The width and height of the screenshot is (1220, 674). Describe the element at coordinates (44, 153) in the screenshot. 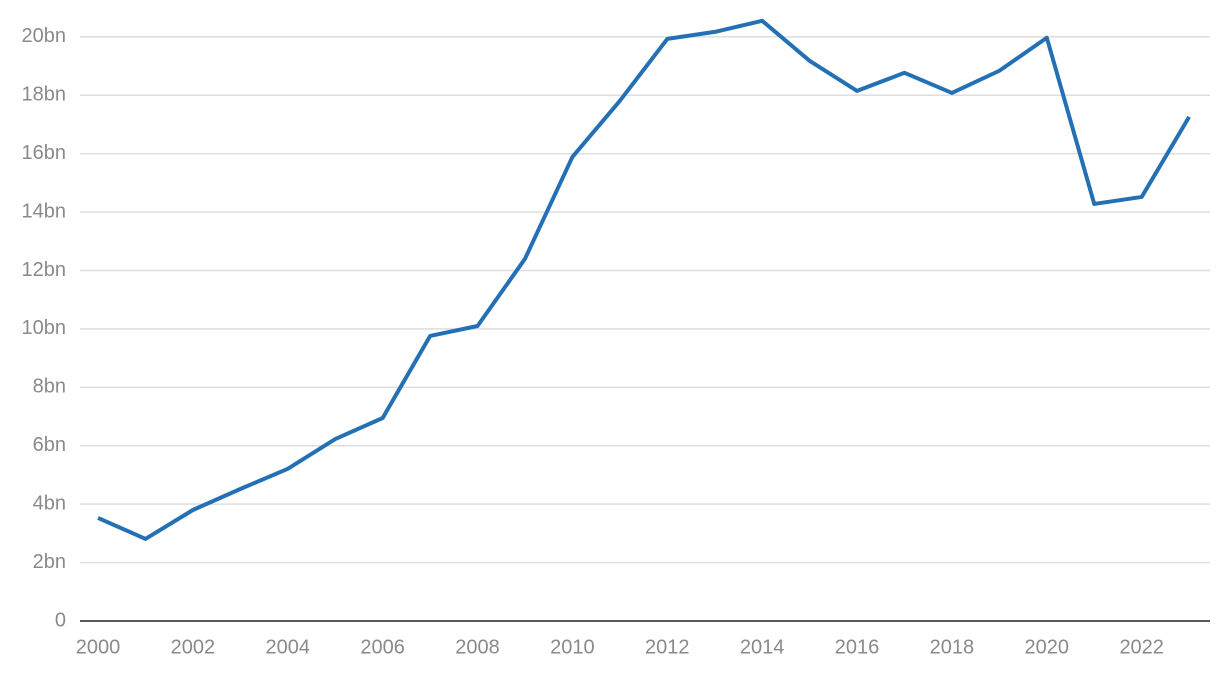

I see `y-tick-label: 16bn` at that location.